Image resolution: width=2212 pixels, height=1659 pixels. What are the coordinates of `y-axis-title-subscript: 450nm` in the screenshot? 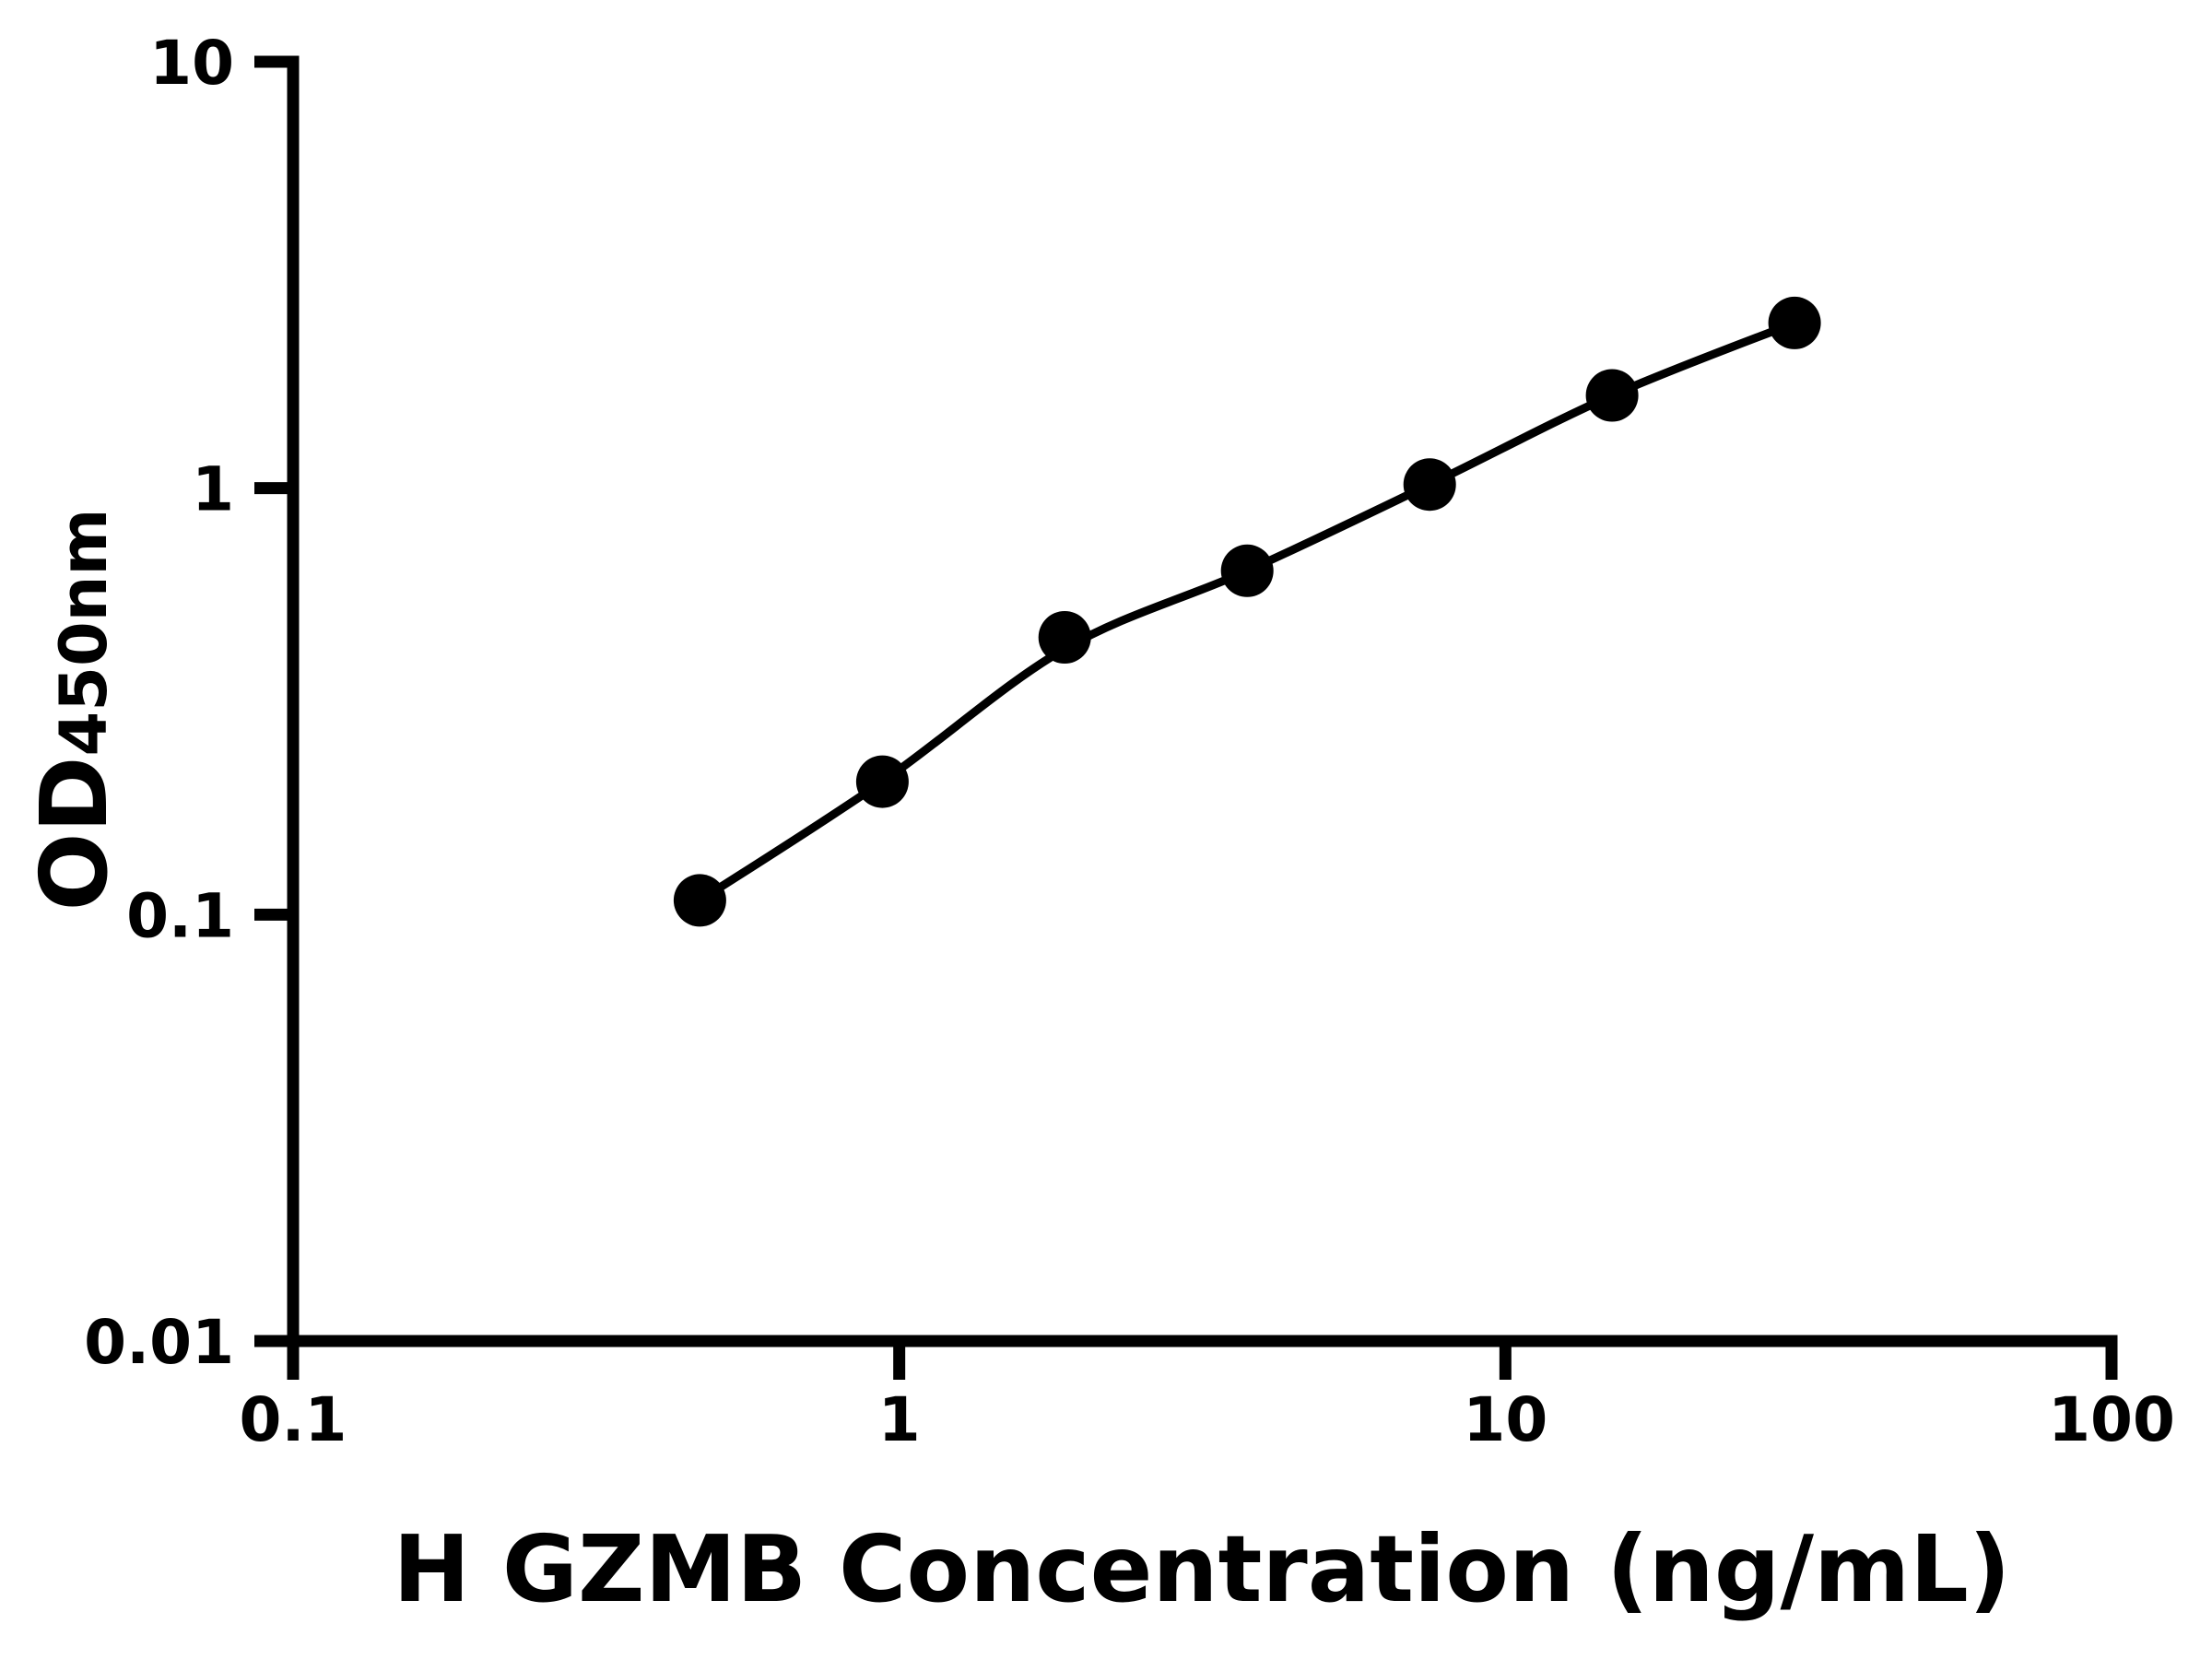 It's located at (84, 633).